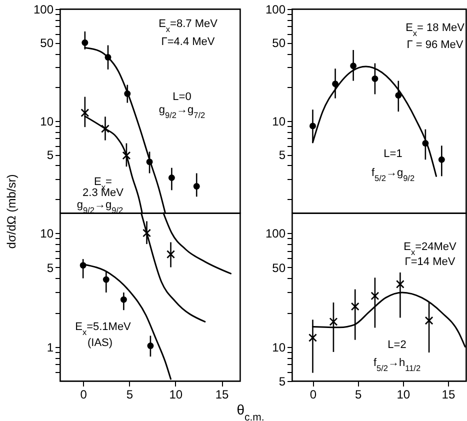 The width and height of the screenshot is (467, 421). I want to click on x-axis-title: θ$_{c.m.}$, so click(250, 411).